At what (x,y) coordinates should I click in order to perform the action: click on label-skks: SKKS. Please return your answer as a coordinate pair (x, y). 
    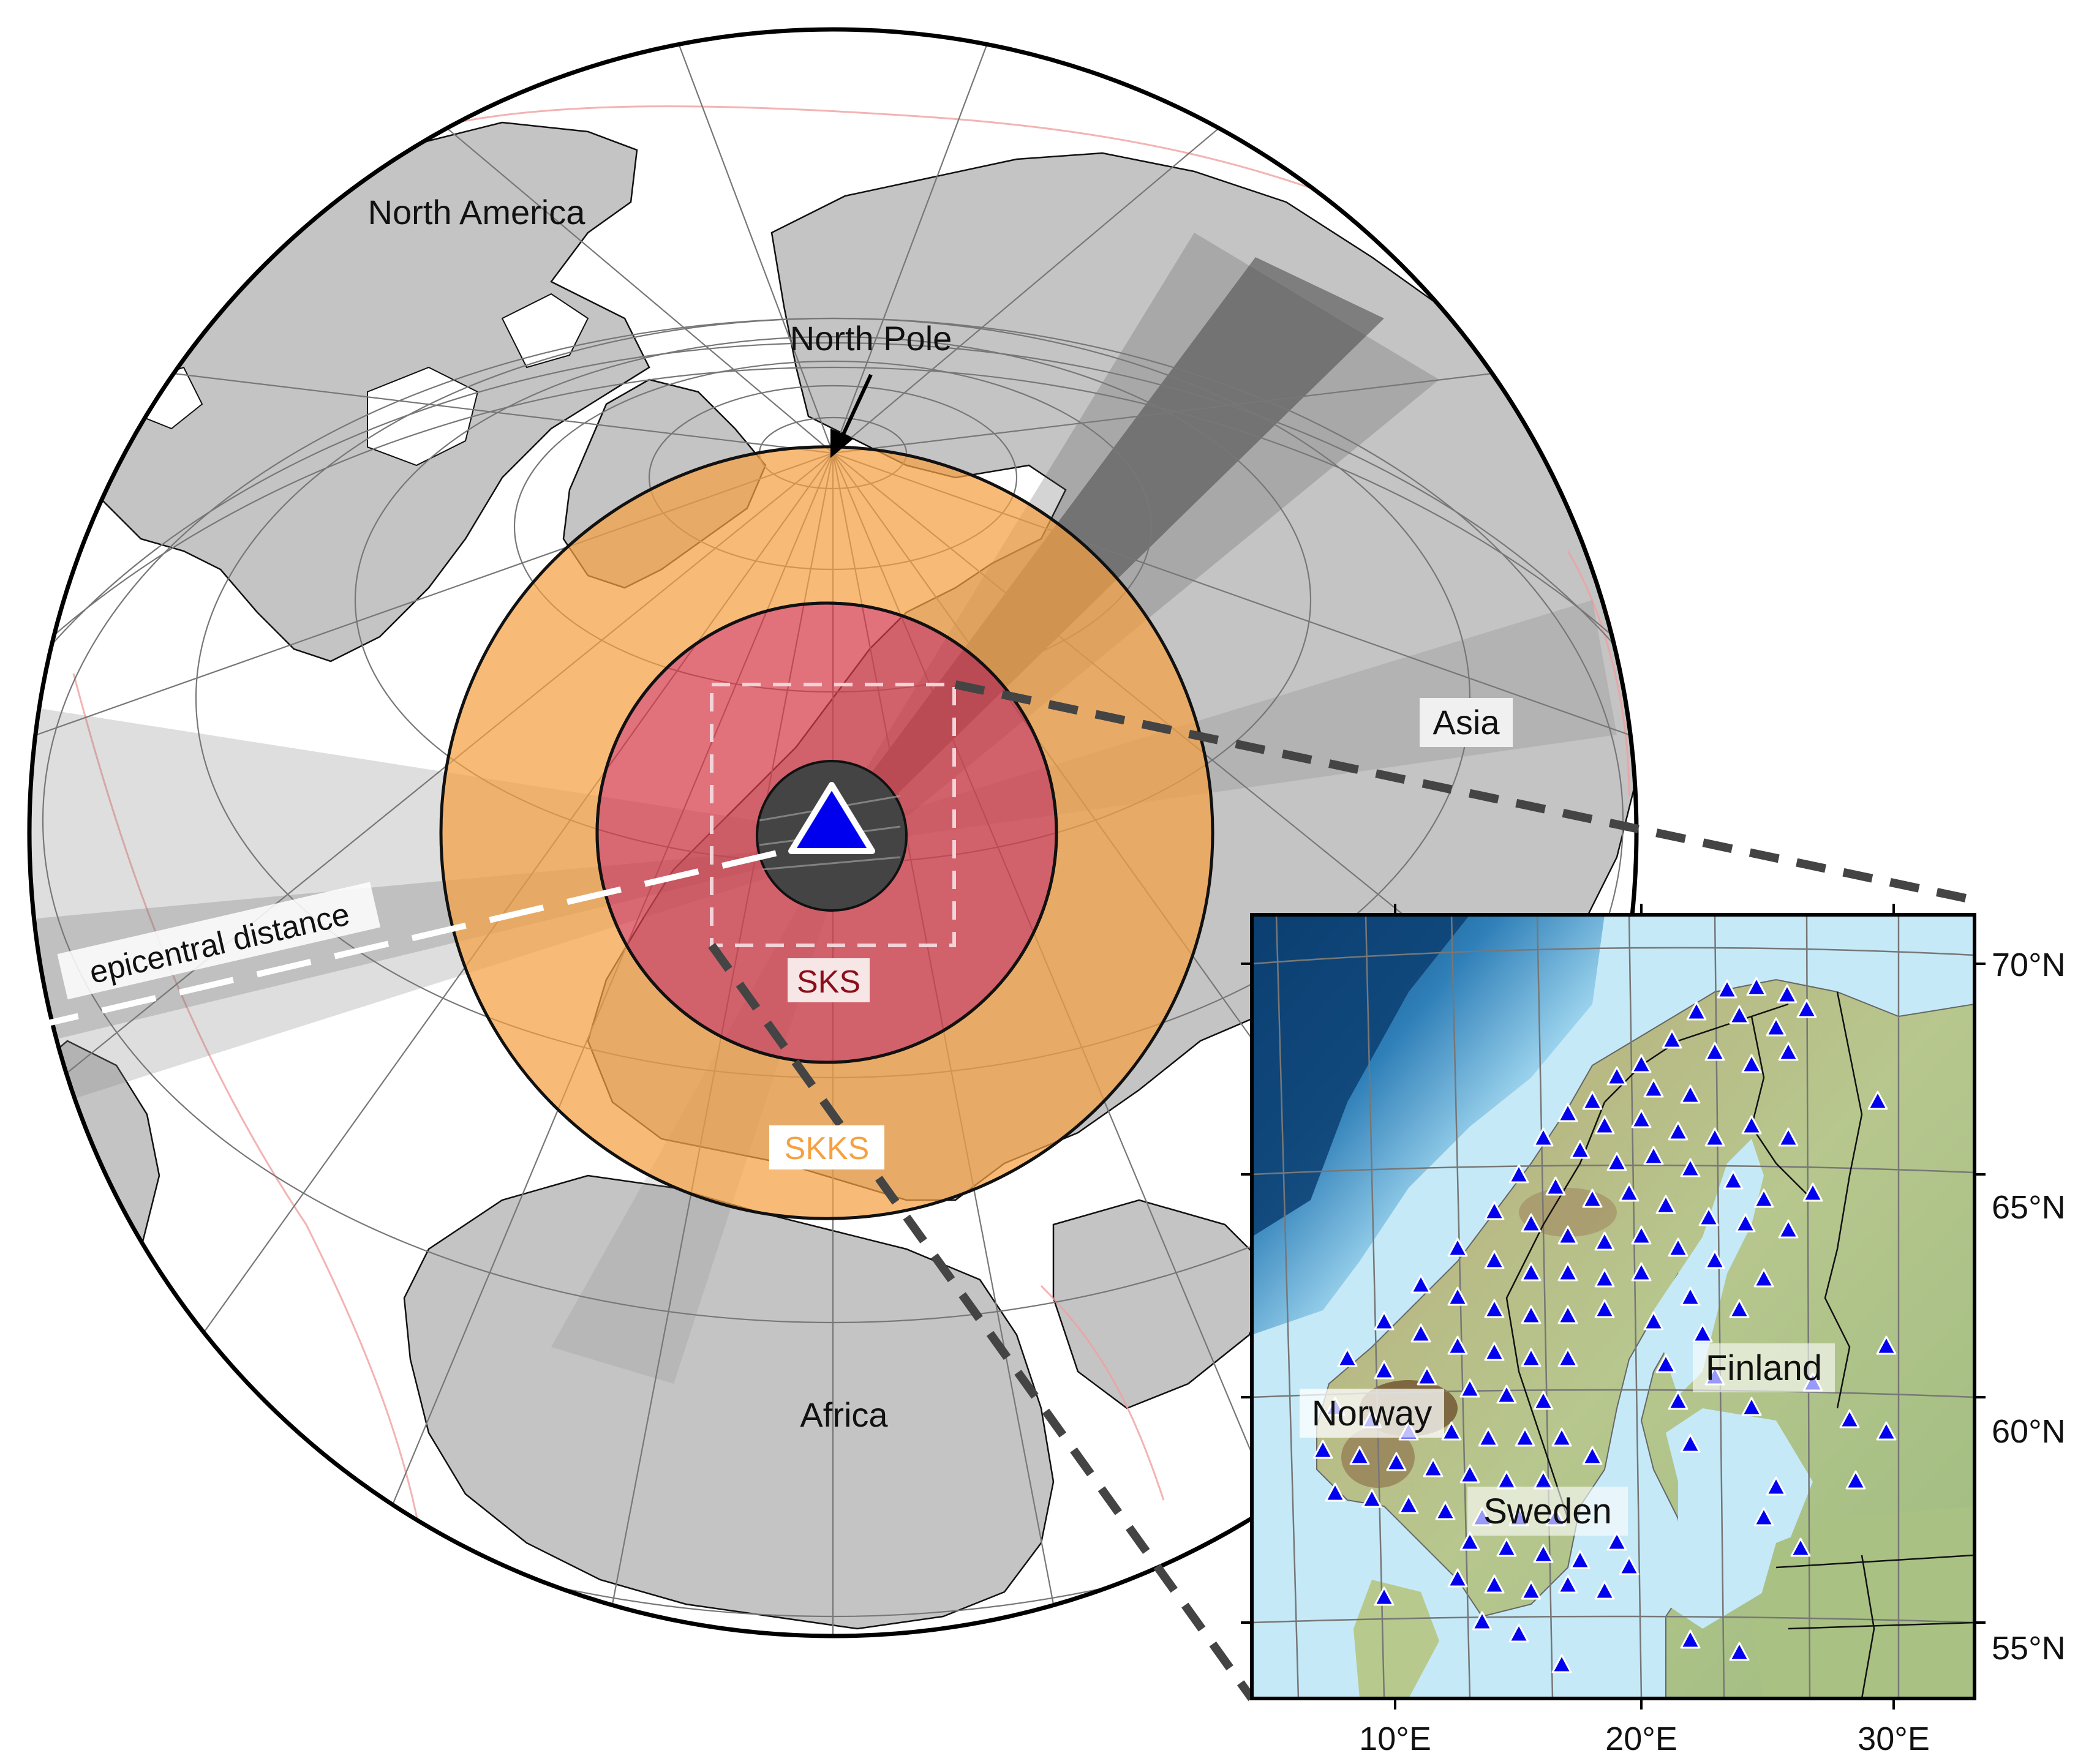
    Looking at the image, I should click on (828, 1148).